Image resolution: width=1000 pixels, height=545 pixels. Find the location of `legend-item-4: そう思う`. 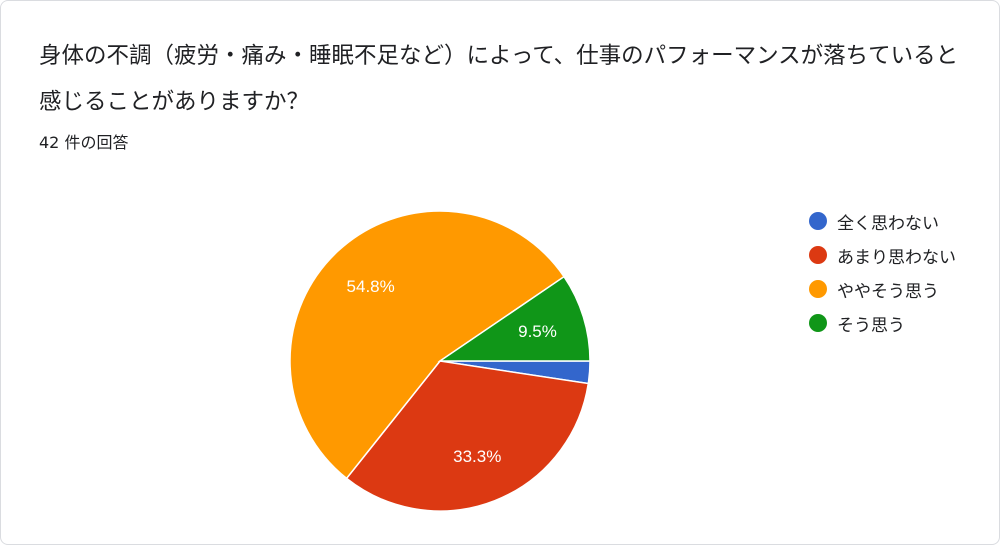

legend-item-4: そう思う is located at coordinates (882, 323).